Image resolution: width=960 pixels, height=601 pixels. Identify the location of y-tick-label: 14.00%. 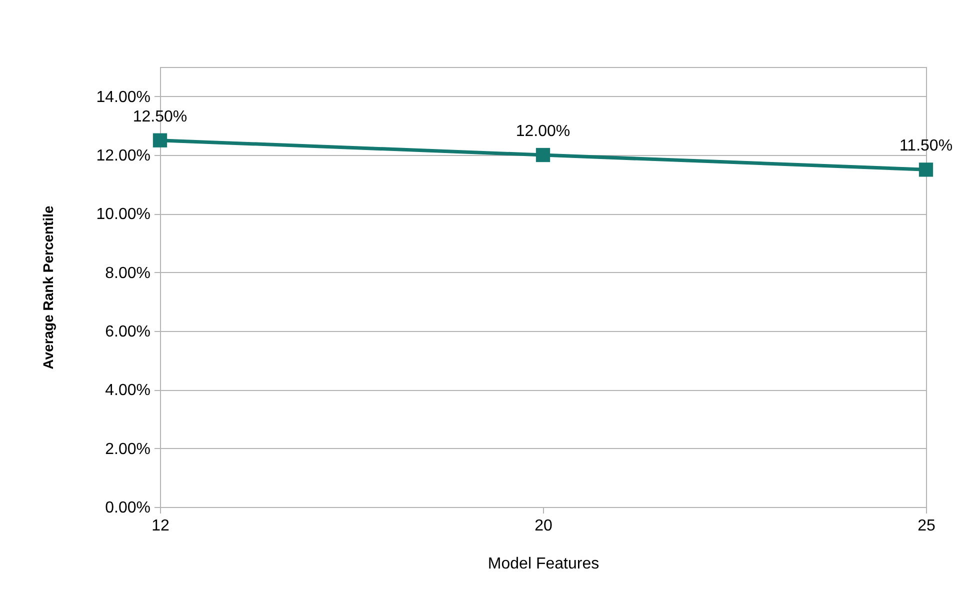
(123, 97).